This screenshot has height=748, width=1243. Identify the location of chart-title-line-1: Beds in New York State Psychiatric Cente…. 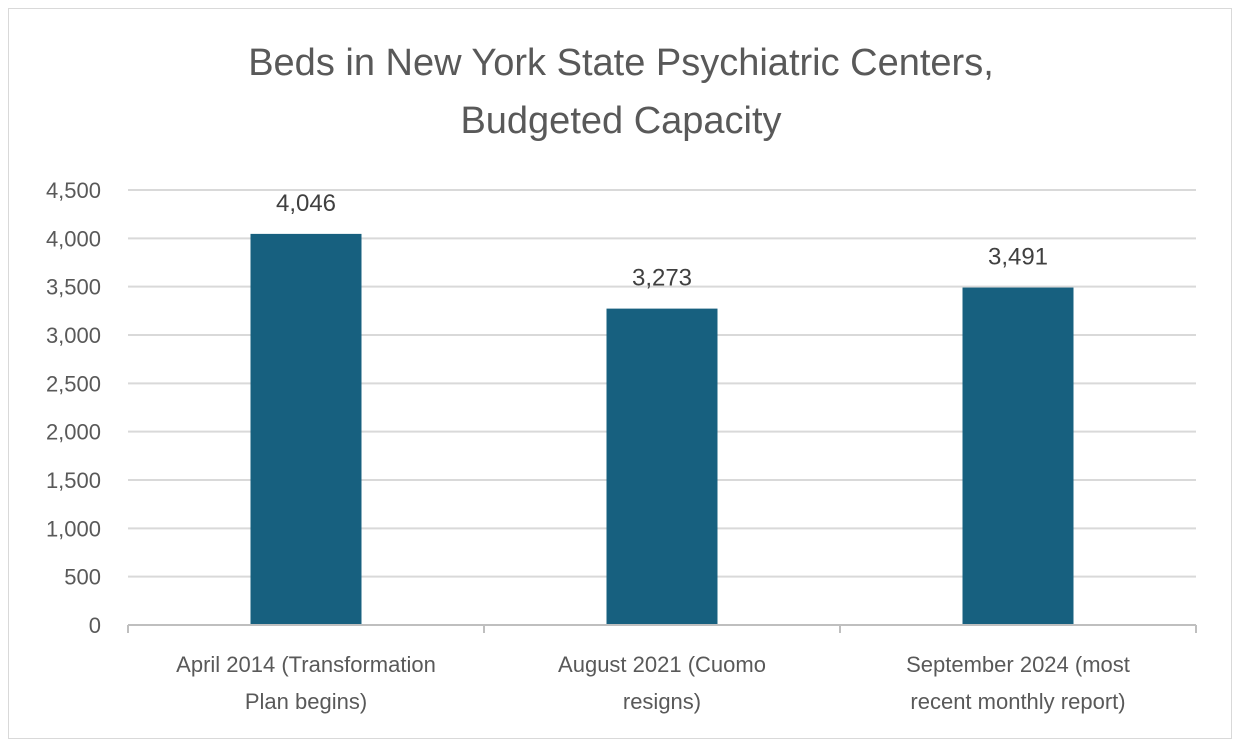
(621, 63).